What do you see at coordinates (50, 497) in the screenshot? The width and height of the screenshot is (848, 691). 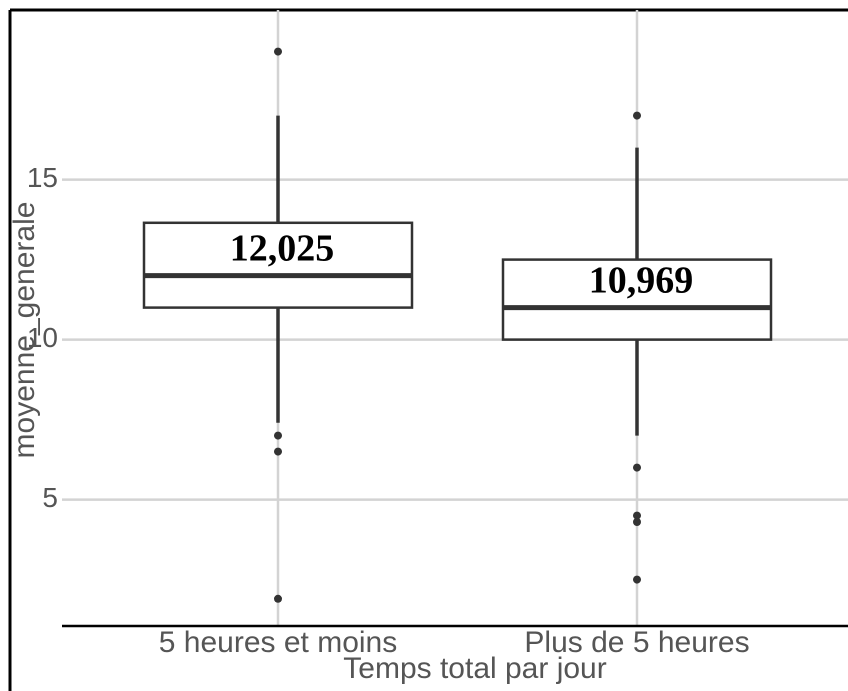 I see `y-tick-label: 5` at bounding box center [50, 497].